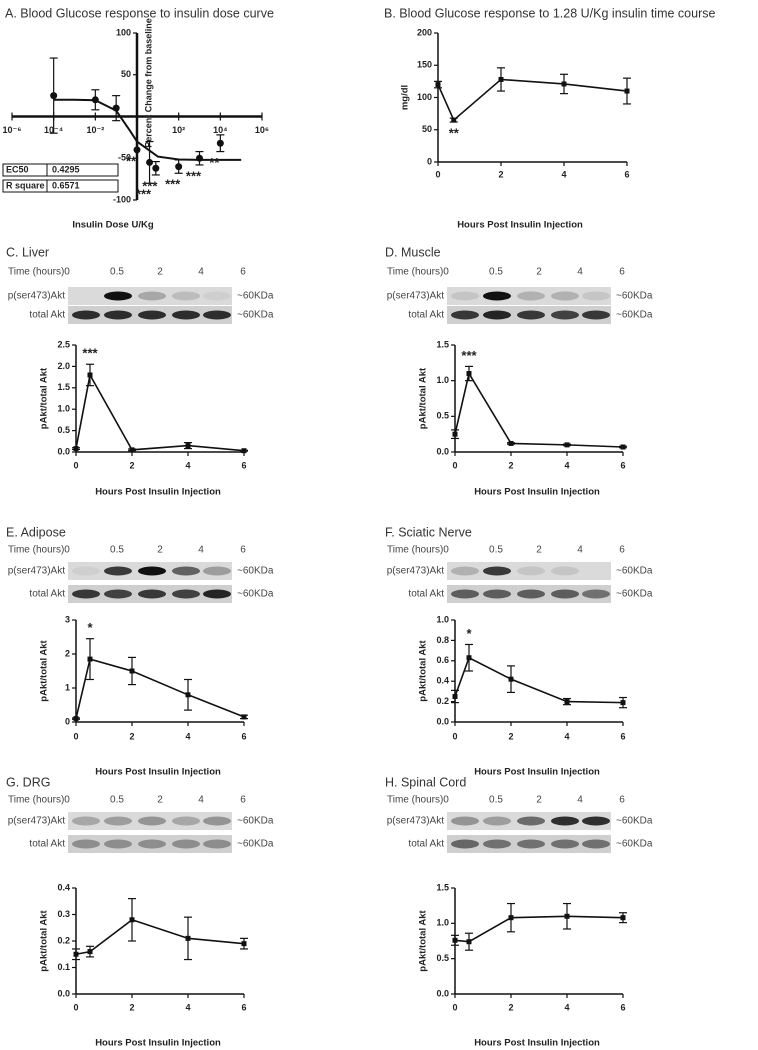 The height and width of the screenshot is (1050, 758). I want to click on panel-title: E. Adipose, so click(36, 532).